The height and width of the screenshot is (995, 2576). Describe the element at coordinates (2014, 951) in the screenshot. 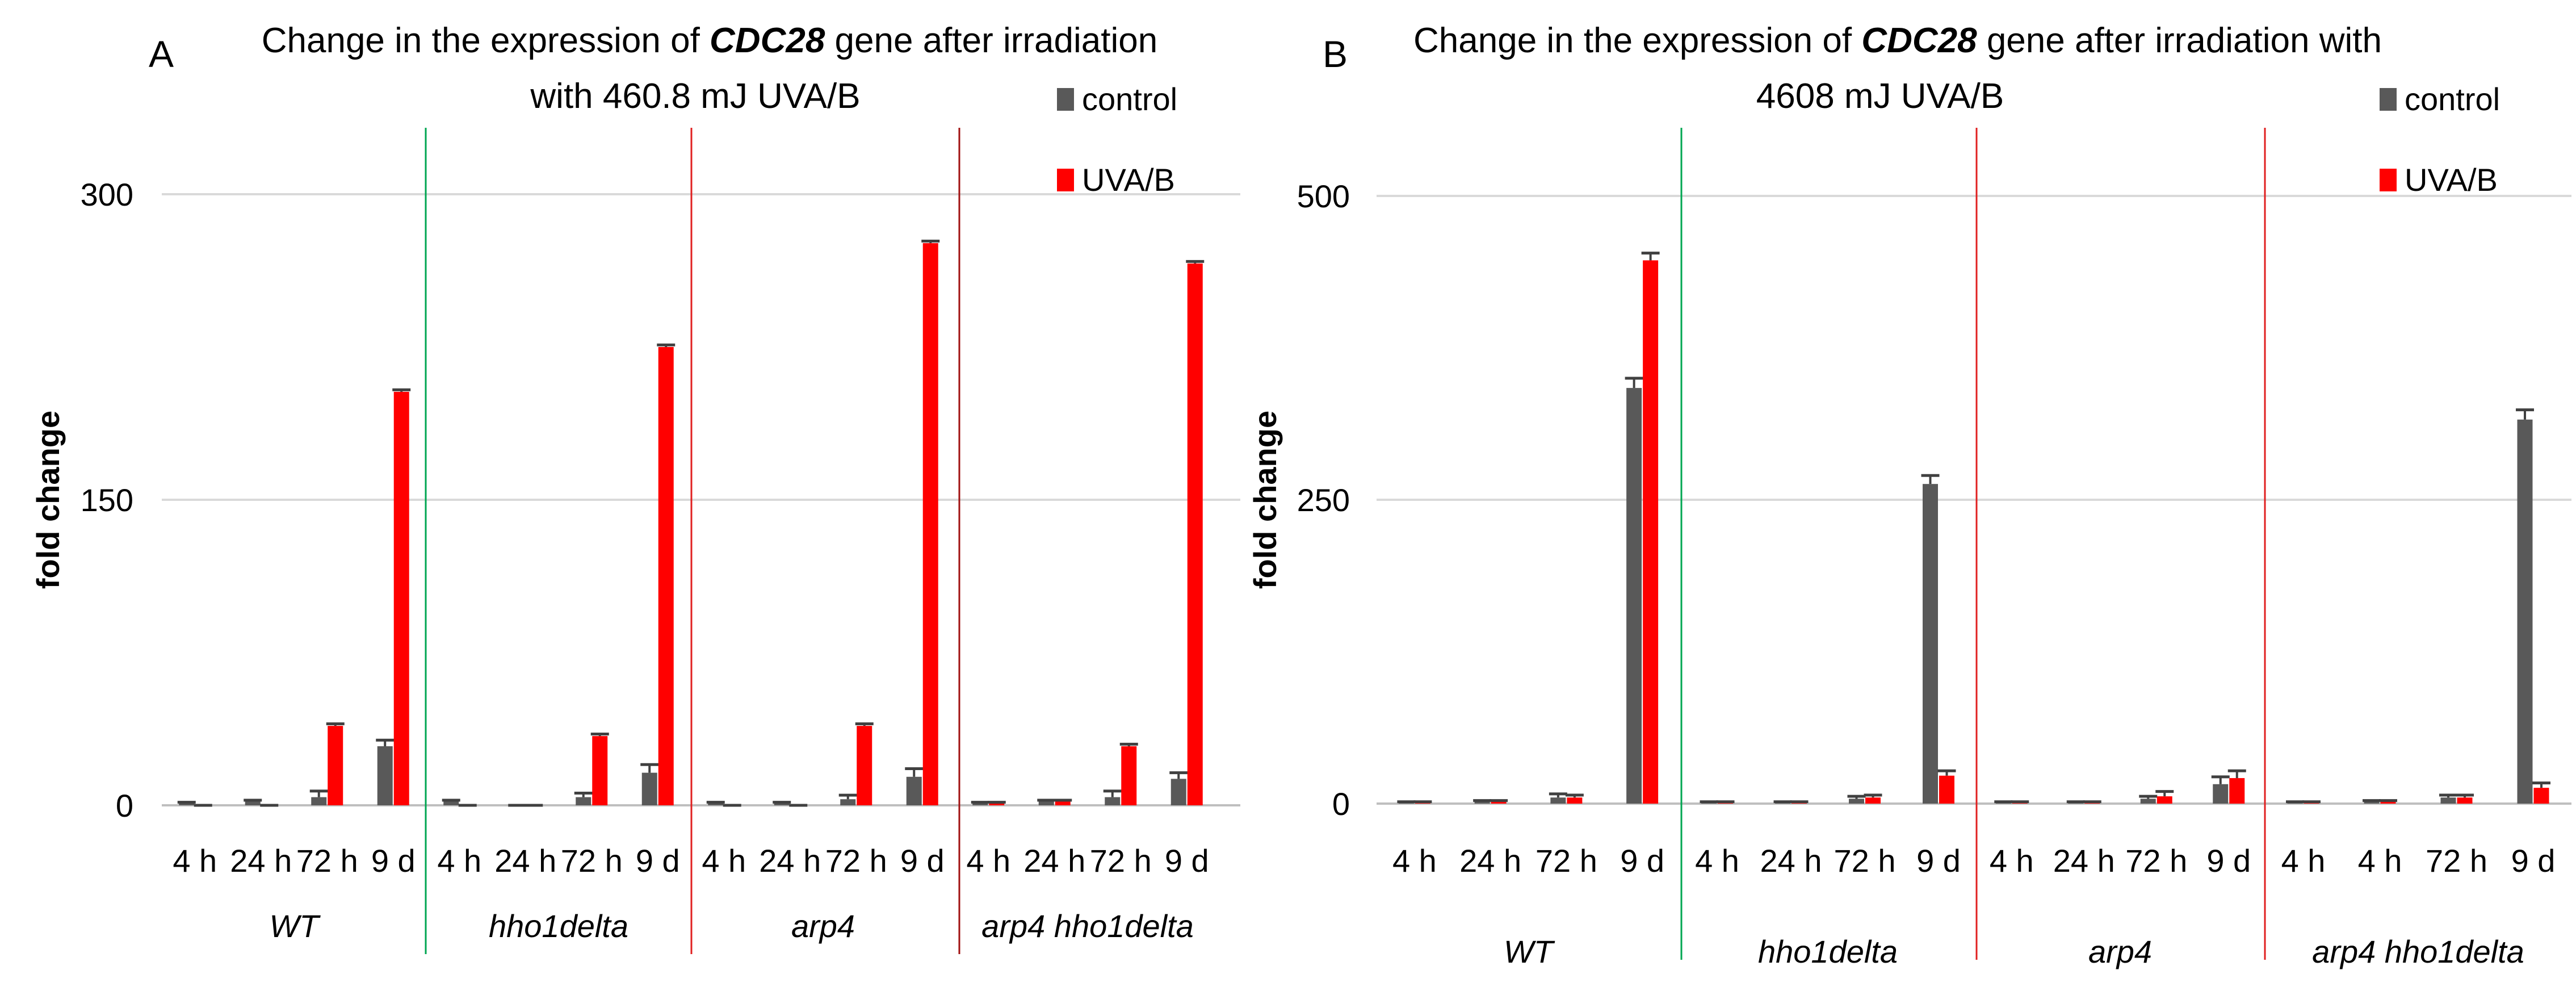

I see `panel-b-group-labels: WT hho1delta arp4 arp4 hho1delta` at that location.